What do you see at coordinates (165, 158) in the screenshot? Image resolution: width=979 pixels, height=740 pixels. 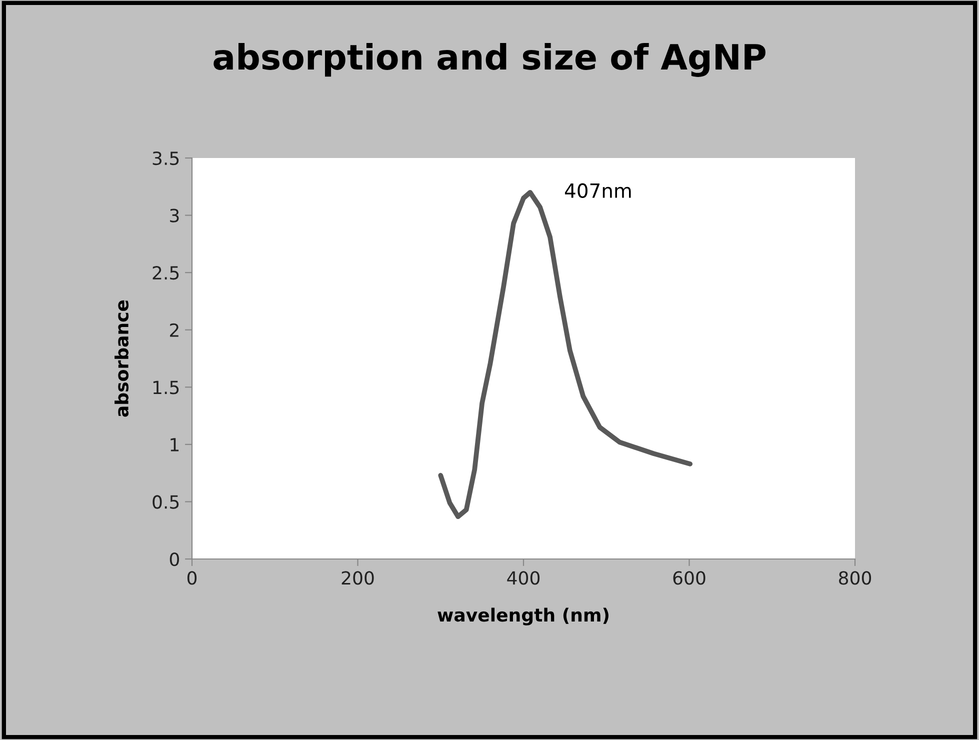 I see `y-tick-label: 3.5` at bounding box center [165, 158].